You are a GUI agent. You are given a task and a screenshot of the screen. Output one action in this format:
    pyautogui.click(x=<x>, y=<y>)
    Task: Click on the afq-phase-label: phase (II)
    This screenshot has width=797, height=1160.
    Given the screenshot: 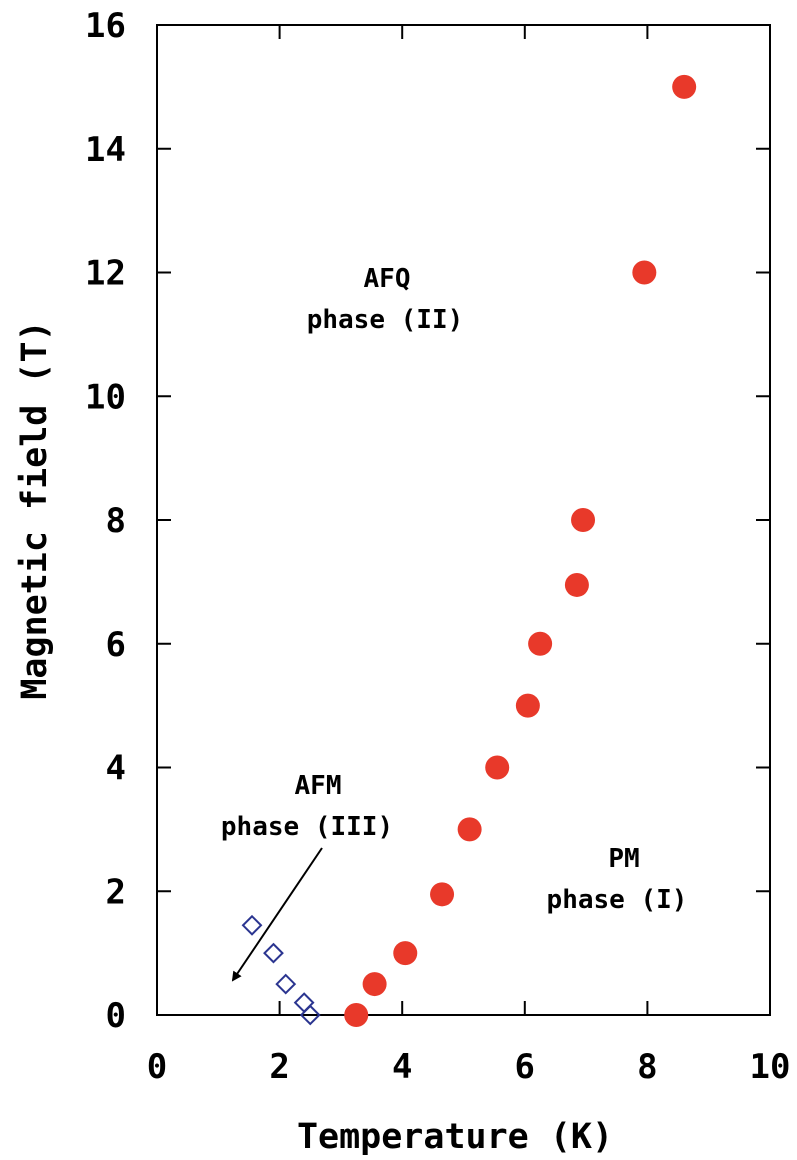 What is the action you would take?
    pyautogui.click(x=385, y=320)
    